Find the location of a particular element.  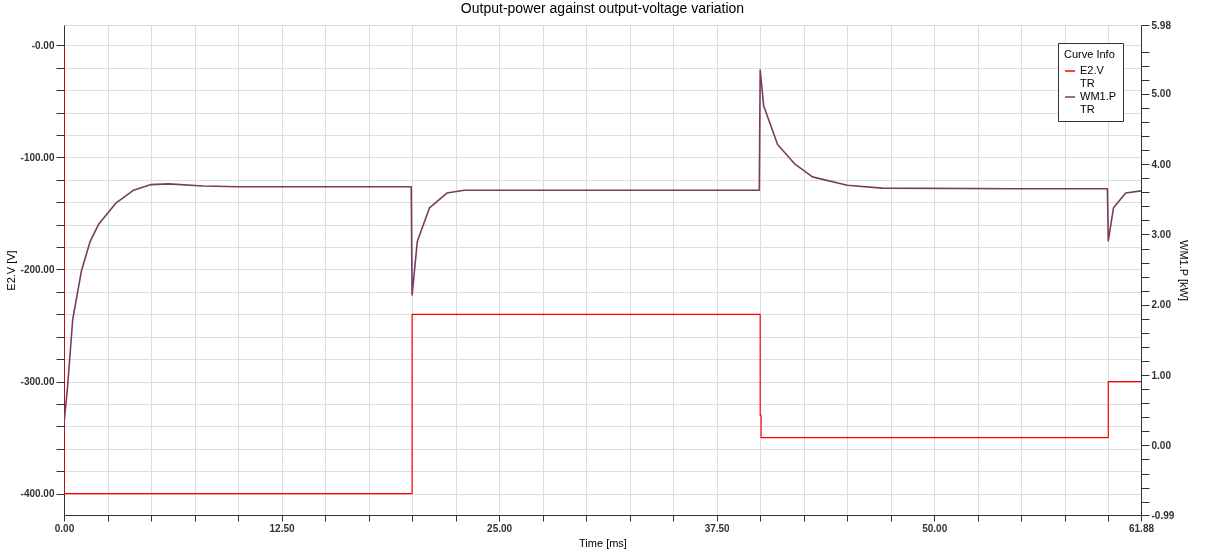

x-tick-label: 37.50 is located at coordinates (717, 528).